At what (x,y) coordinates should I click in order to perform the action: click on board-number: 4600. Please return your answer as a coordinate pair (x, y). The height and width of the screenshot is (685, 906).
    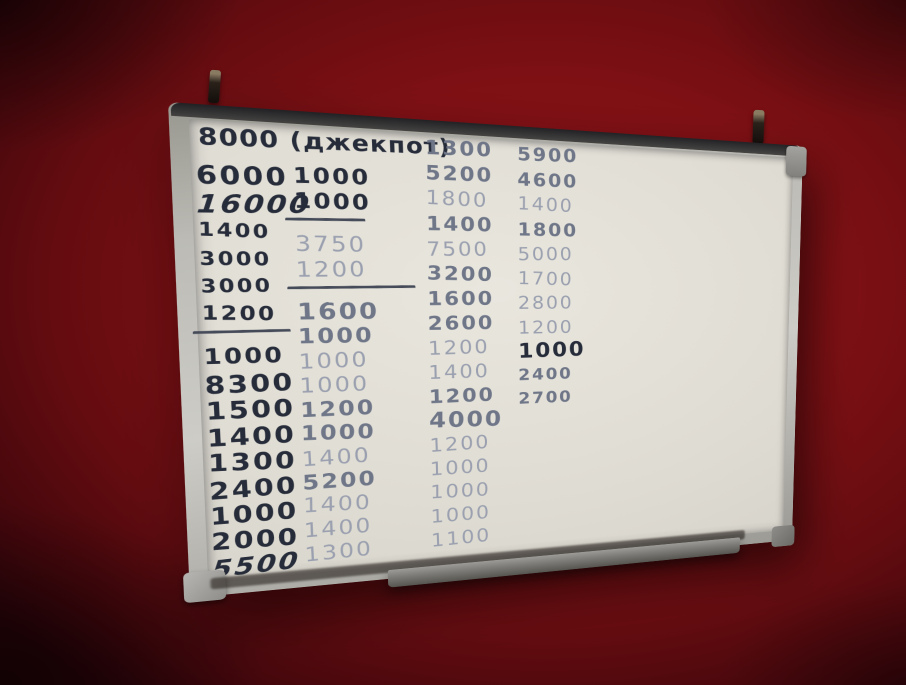
    Looking at the image, I should click on (548, 179).